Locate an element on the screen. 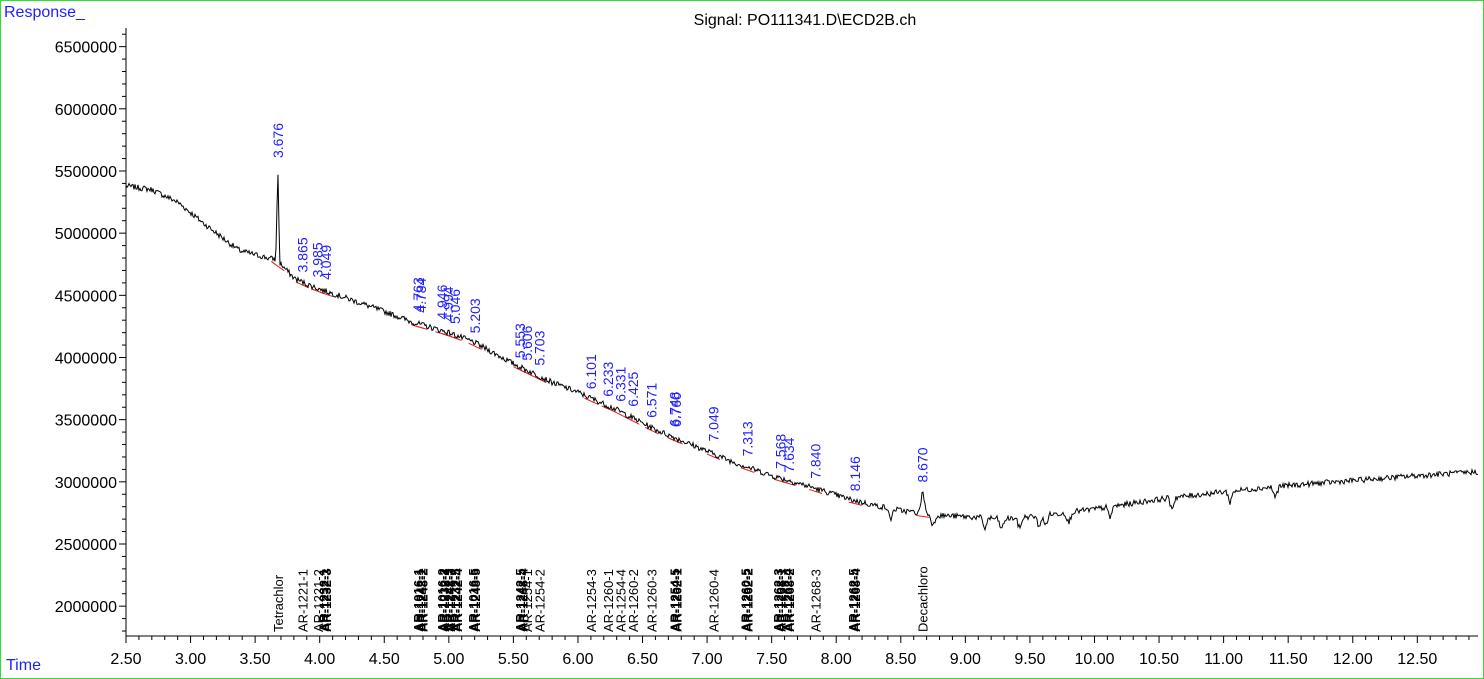 Image resolution: width=1484 pixels, height=679 pixels. peak-label: 6.760 is located at coordinates (676, 409).